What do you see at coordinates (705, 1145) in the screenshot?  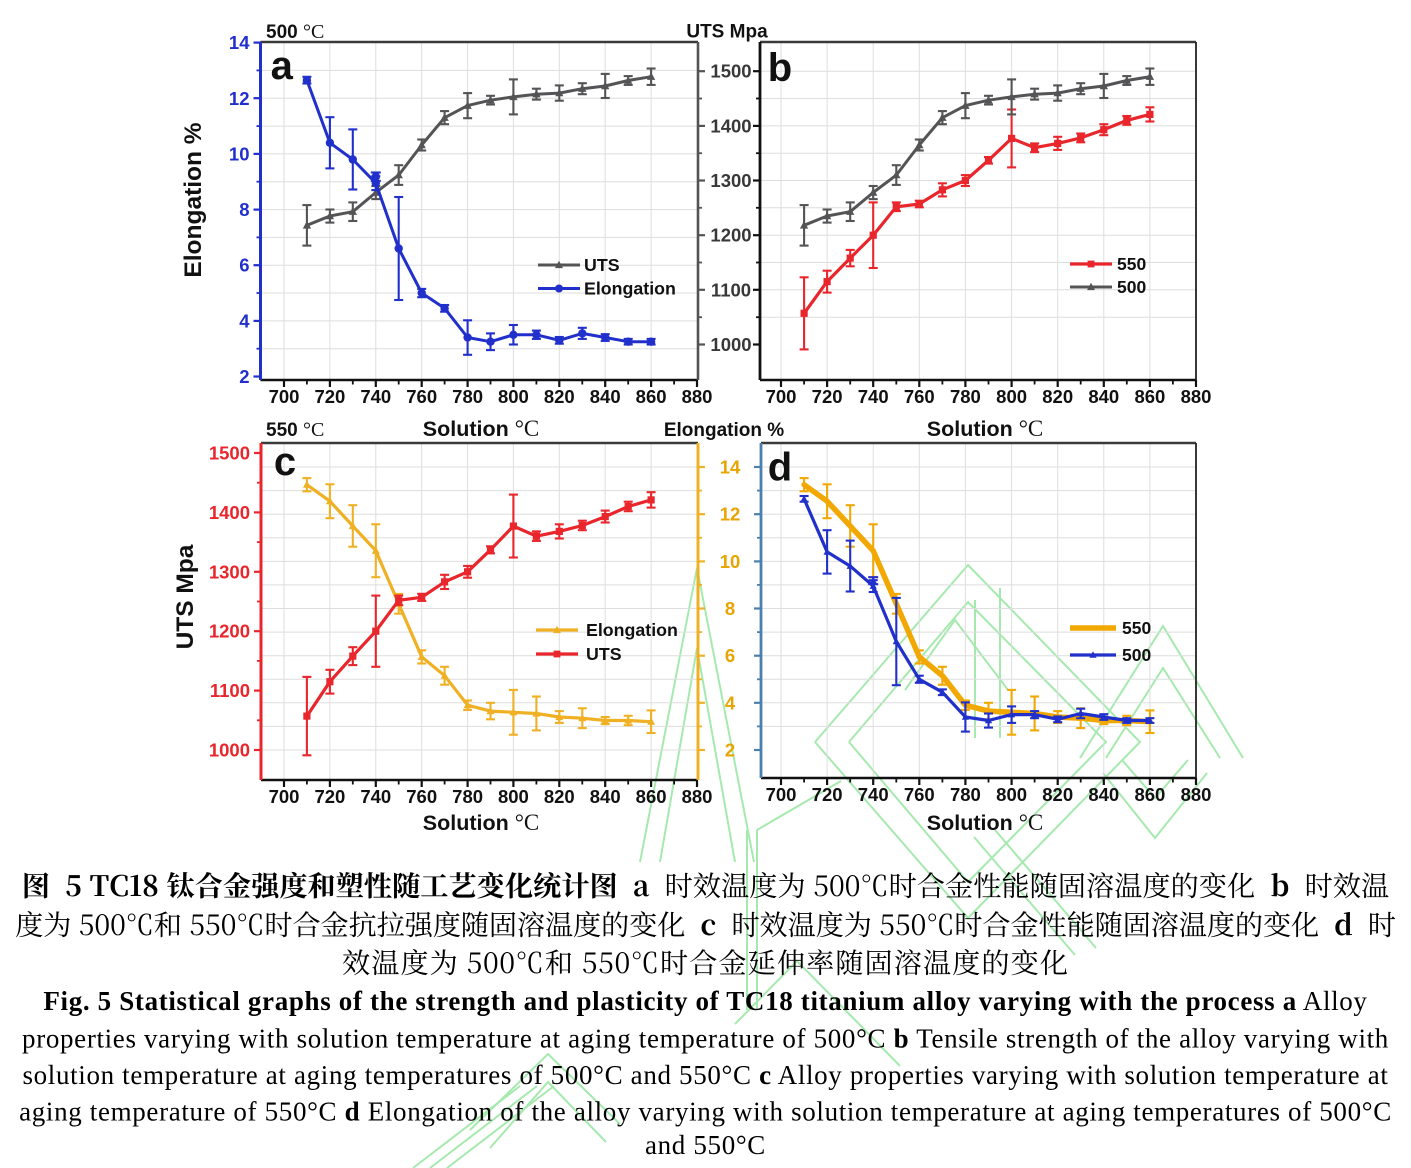 I see `svg-text: and 550°C` at bounding box center [705, 1145].